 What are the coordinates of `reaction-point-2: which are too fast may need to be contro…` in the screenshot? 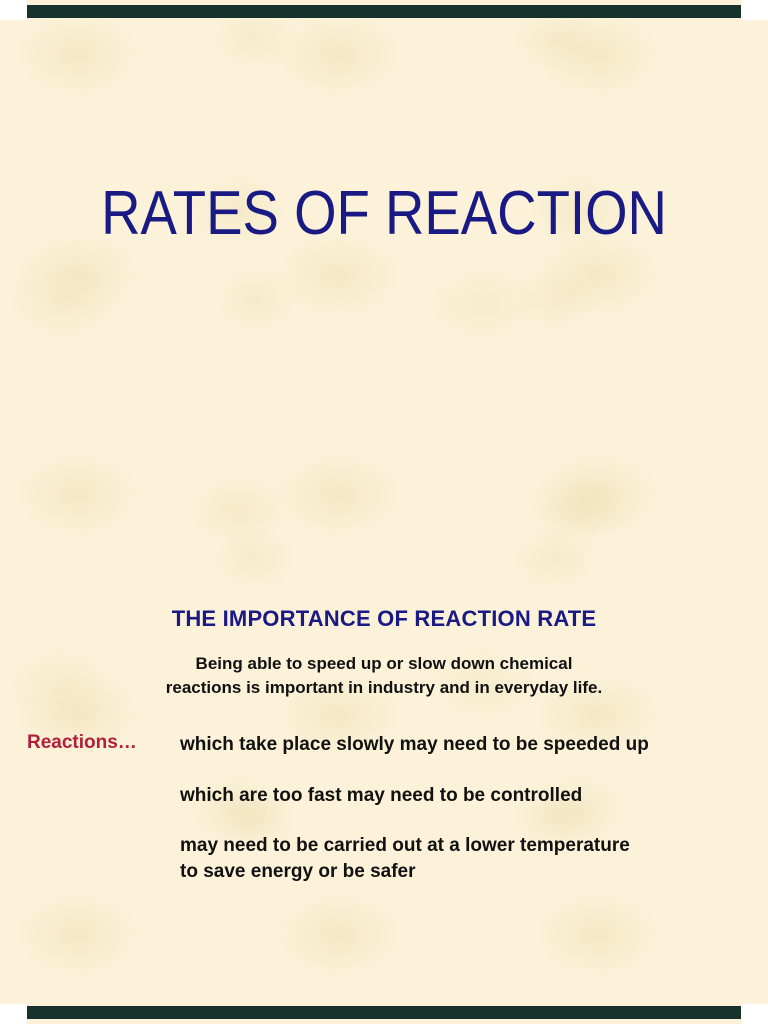 It's located at (381, 795).